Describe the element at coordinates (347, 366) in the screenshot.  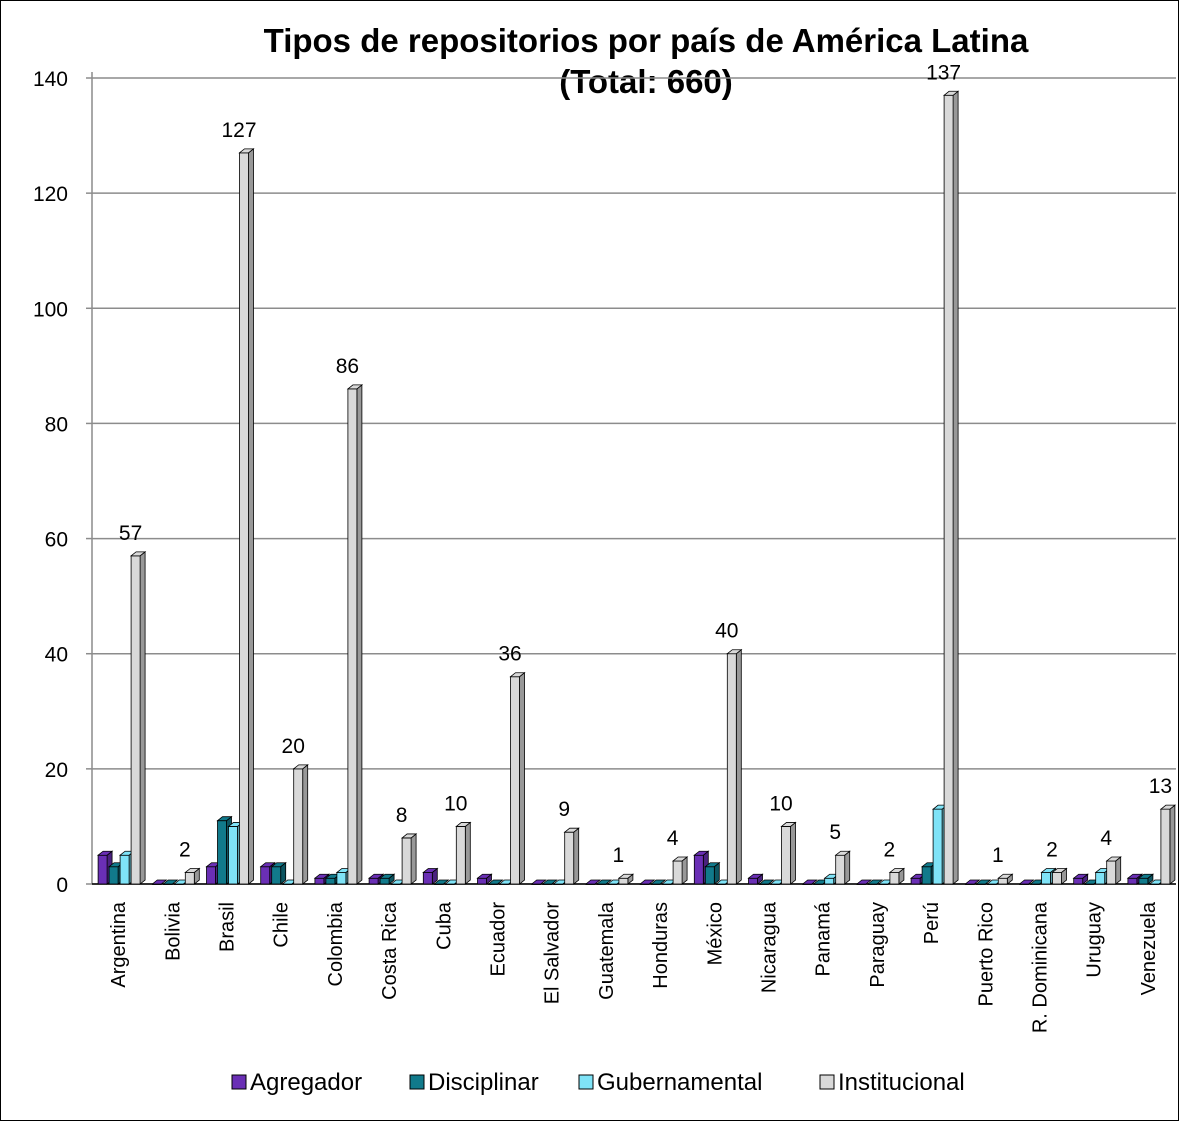
I see `data-label: 86` at that location.